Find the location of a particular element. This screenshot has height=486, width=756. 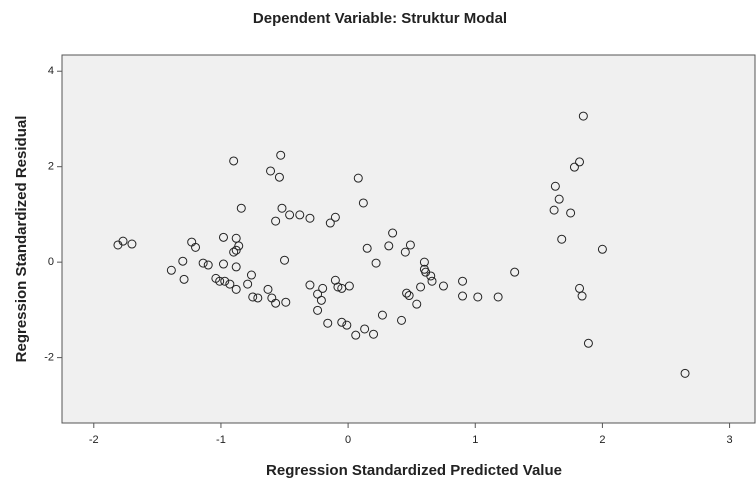

x-tick-label: -1 is located at coordinates (221, 440).